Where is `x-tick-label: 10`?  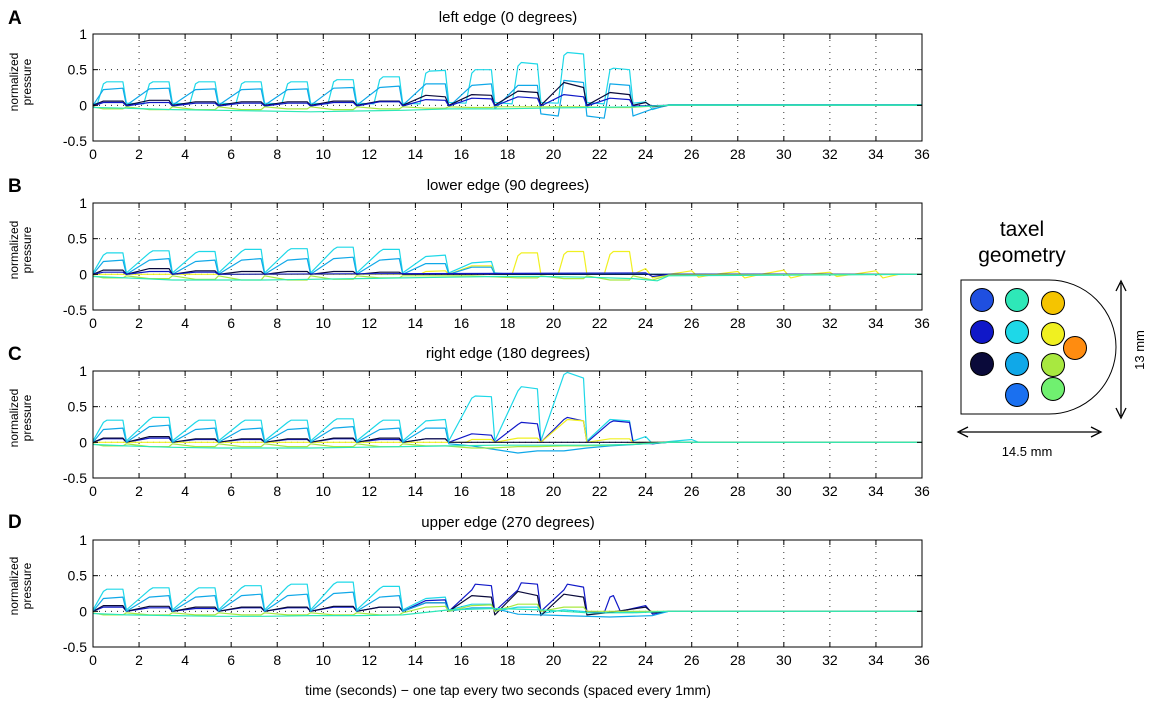 x-tick-label: 10 is located at coordinates (323, 323).